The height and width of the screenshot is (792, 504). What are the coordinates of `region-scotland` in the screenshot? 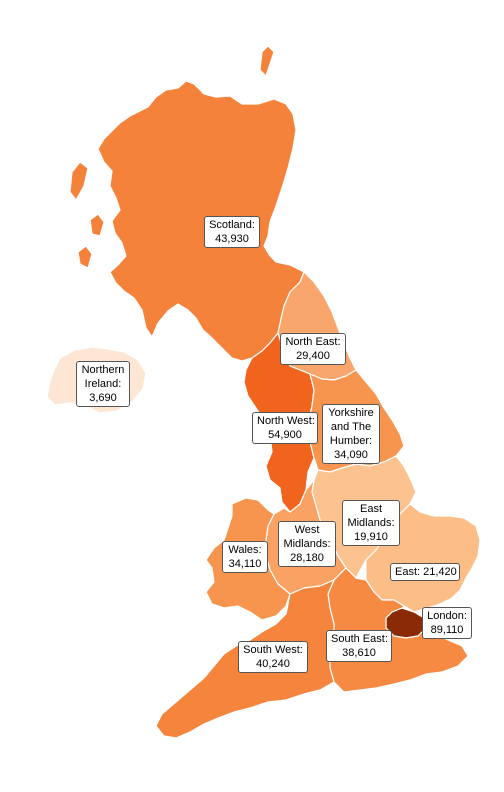 It's located at (201, 221).